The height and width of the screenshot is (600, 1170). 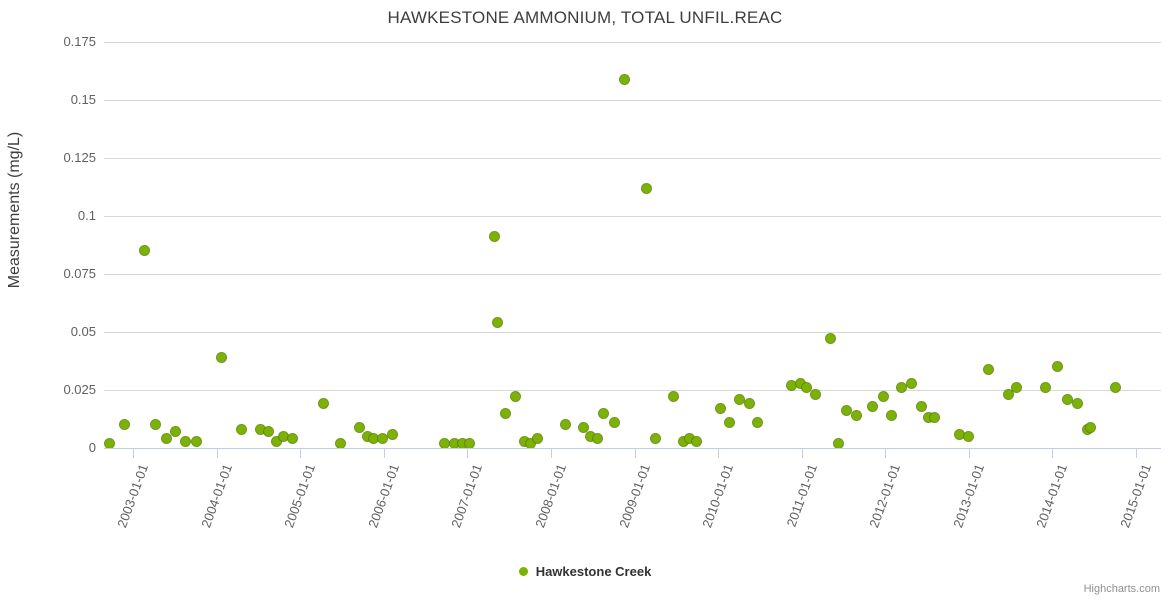 I want to click on y-tick-label: 0.025, so click(x=79, y=389).